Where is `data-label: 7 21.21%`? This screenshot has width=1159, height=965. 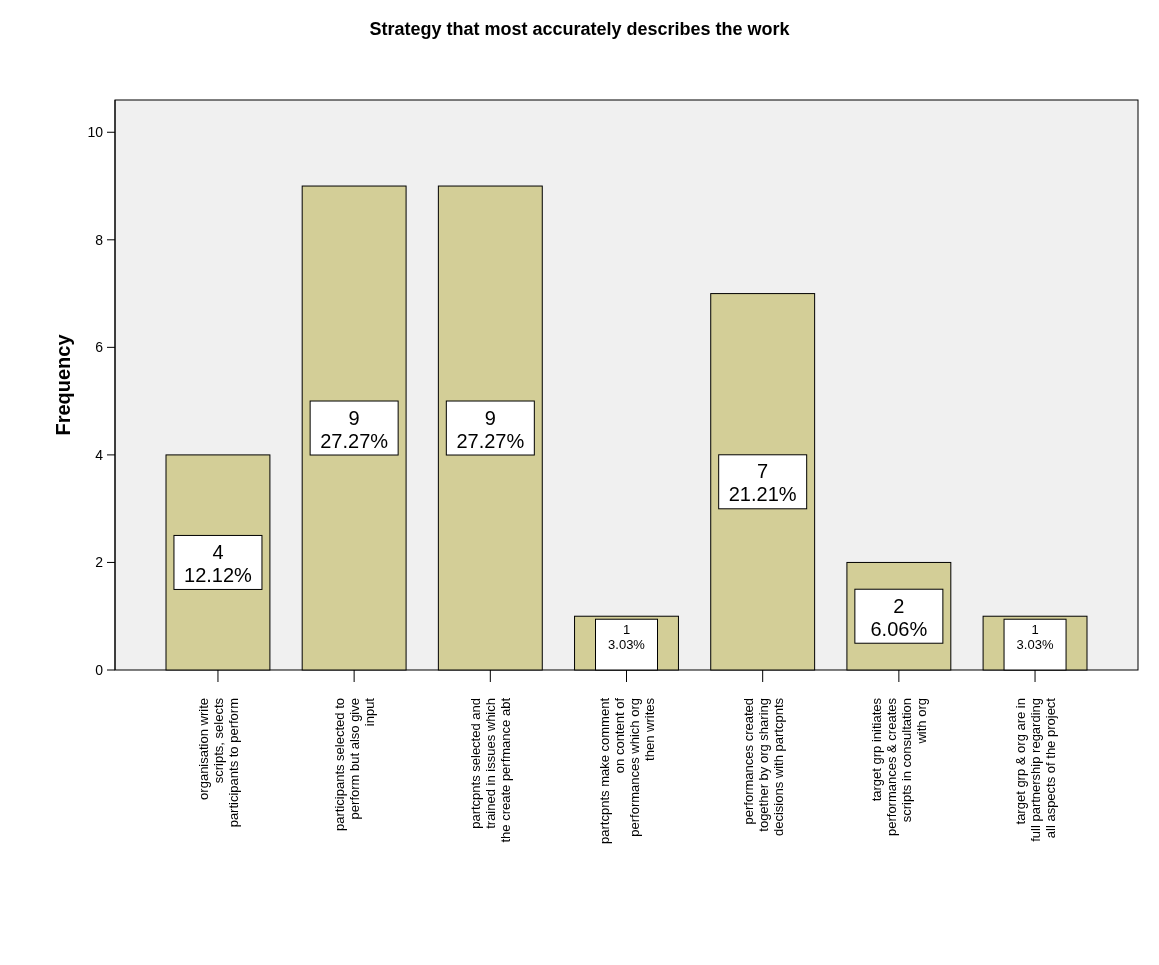
data-label: 7 21.21% is located at coordinates (762, 483).